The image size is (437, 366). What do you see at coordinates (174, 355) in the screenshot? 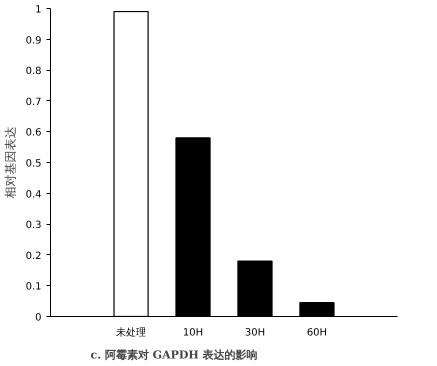
I see `text: c. 阿霉素对 GAPDH 表达的影响` at bounding box center [174, 355].